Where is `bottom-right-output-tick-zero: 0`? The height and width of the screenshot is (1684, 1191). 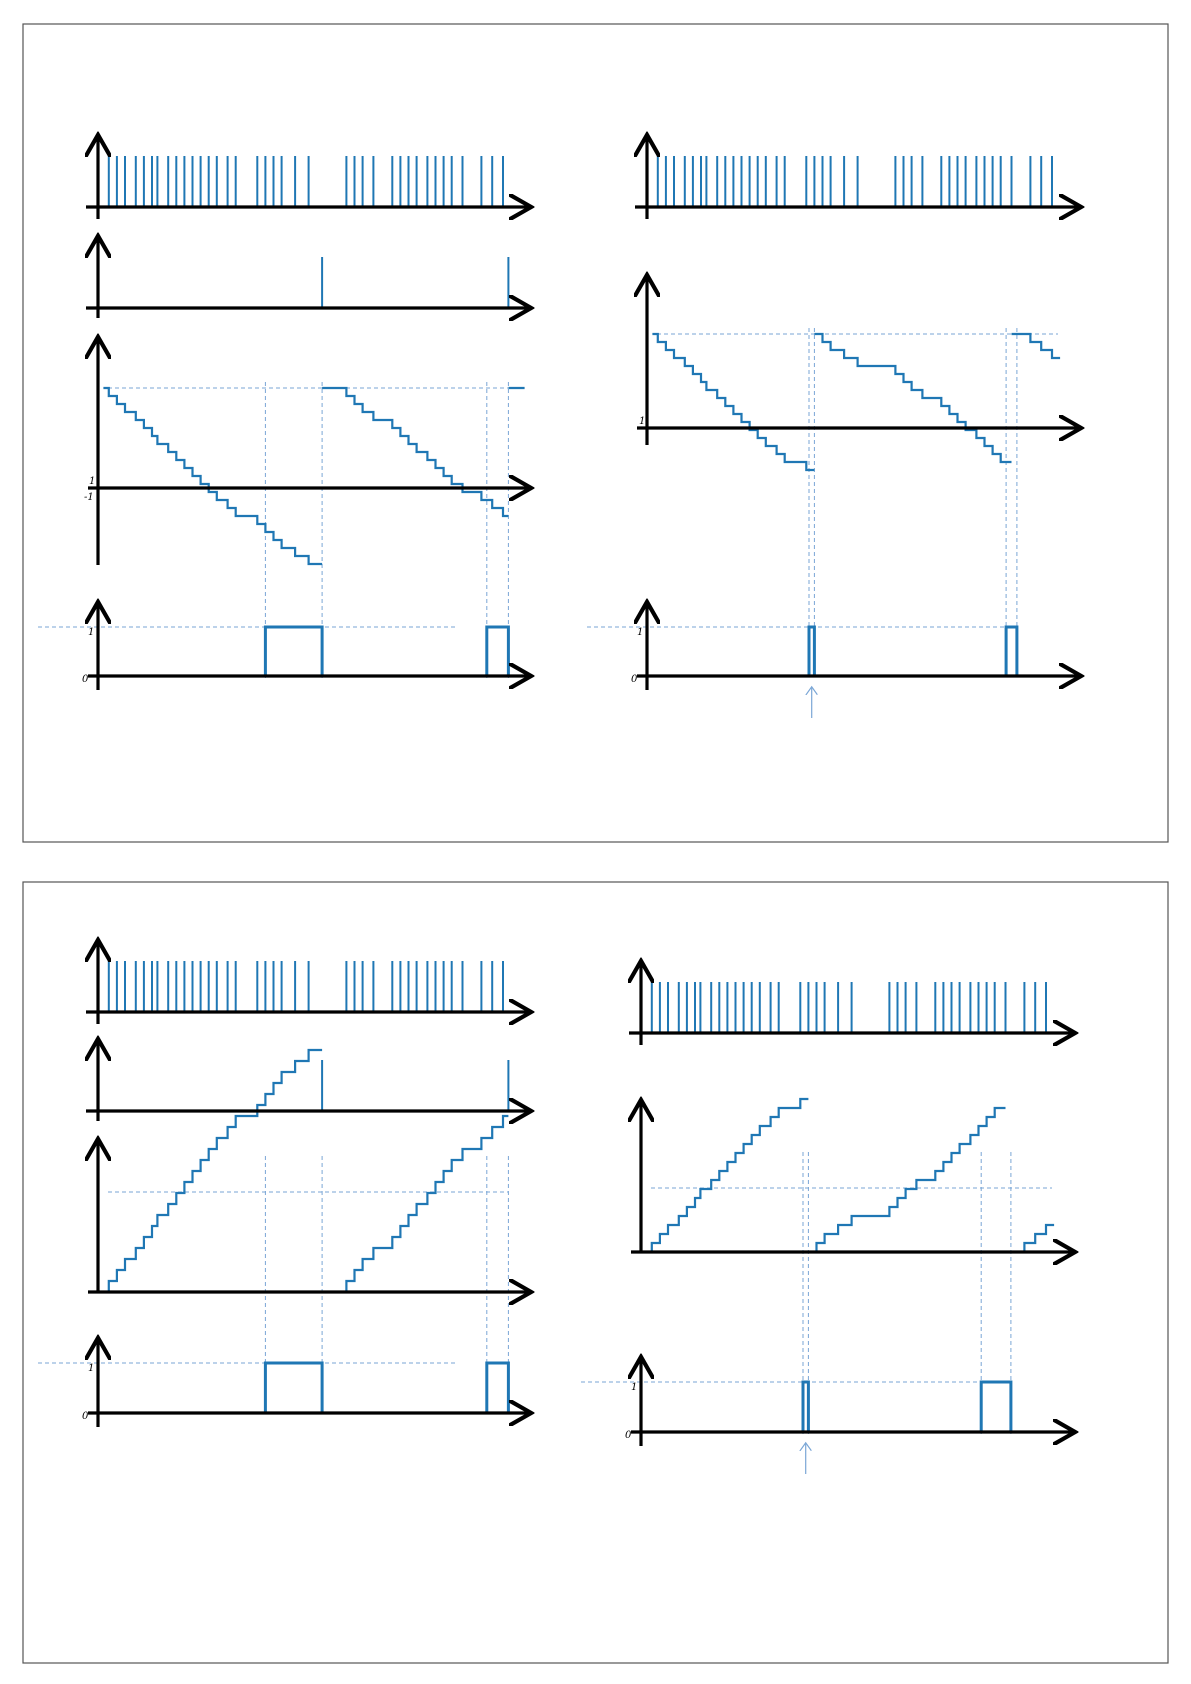 bottom-right-output-tick-zero: 0 is located at coordinates (628, 1435).